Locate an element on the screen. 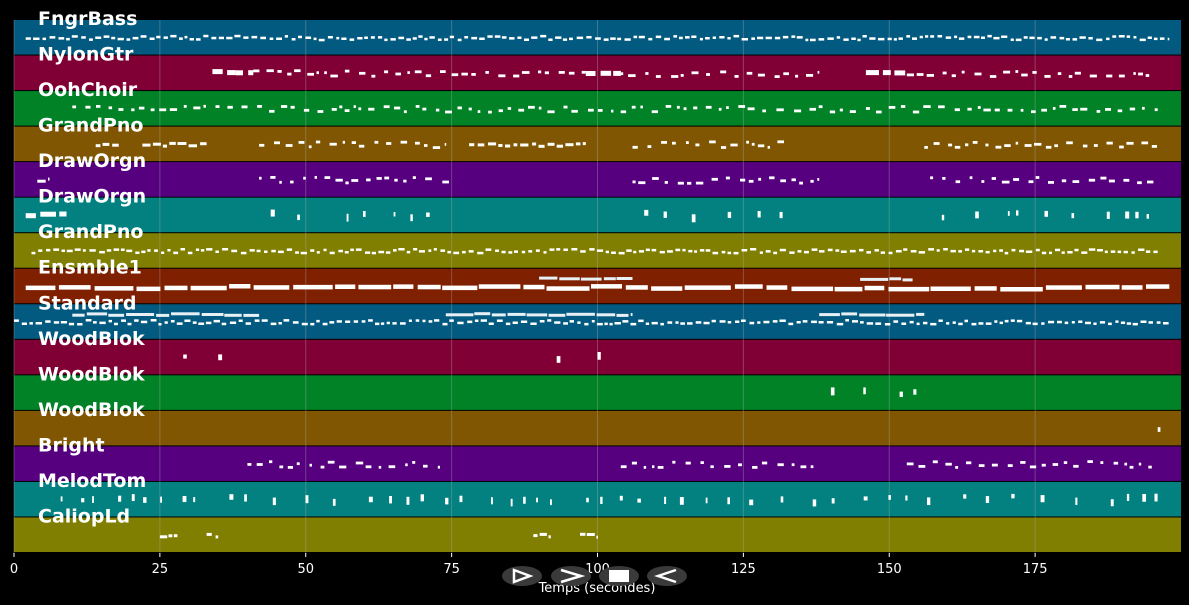 The width and height of the screenshot is (1189, 605). lane-label: GrandPno is located at coordinates (90, 126).